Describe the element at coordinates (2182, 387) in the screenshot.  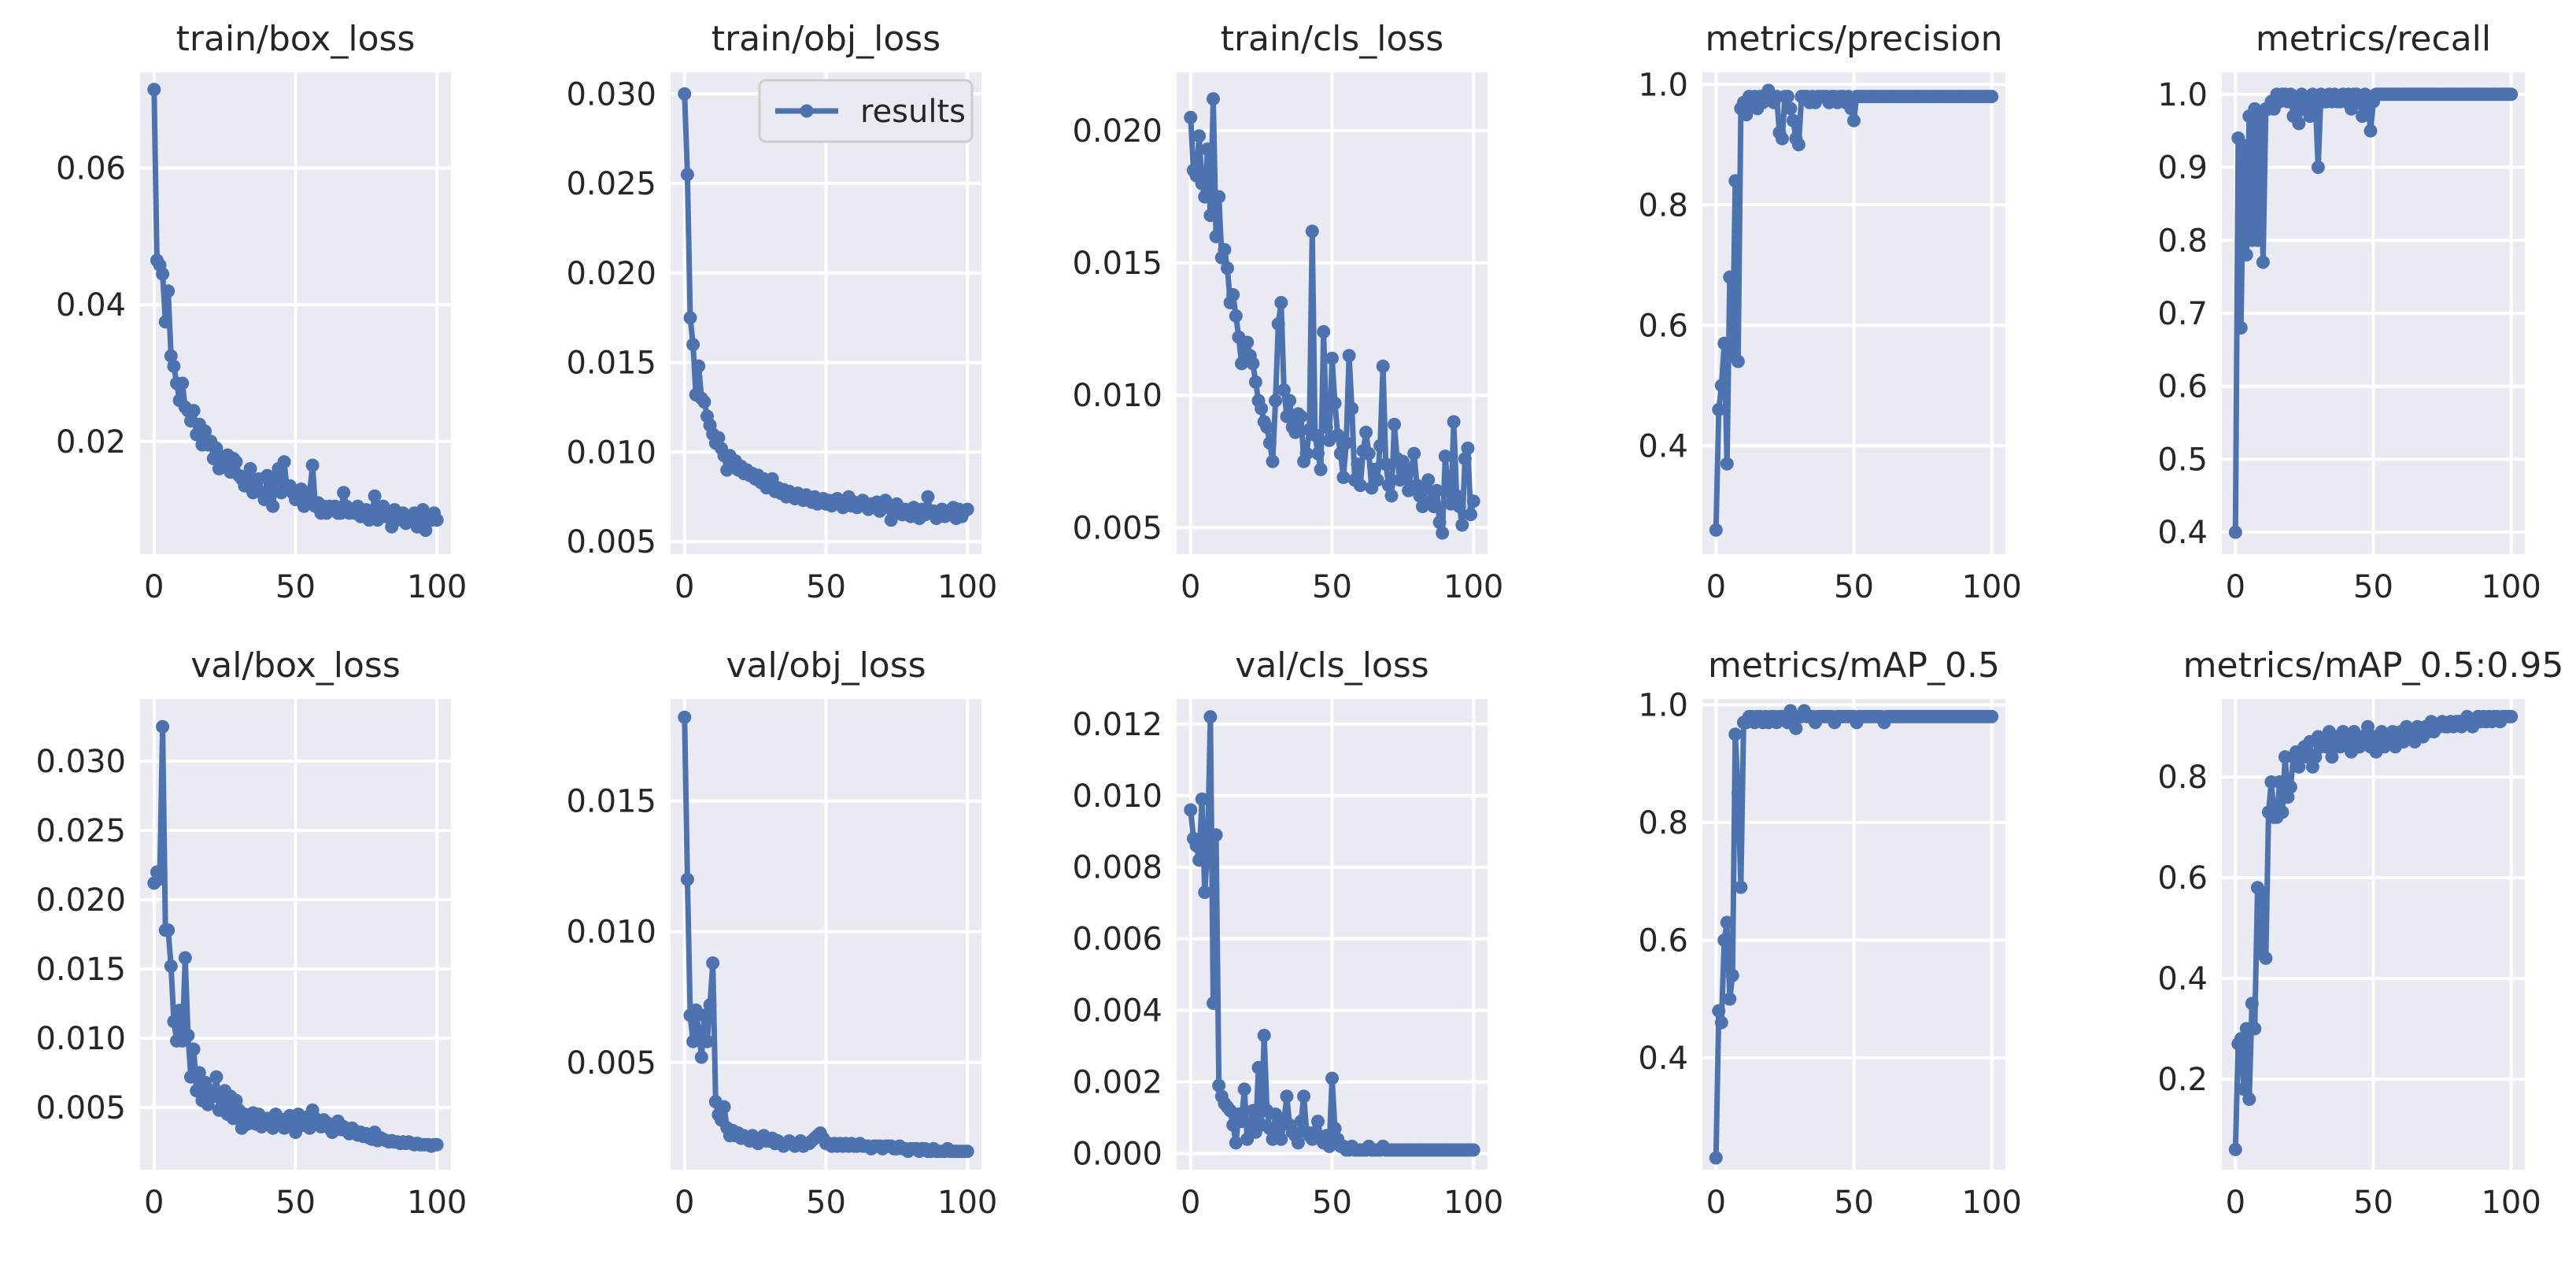
I see `y-tick-label: 0.6` at that location.